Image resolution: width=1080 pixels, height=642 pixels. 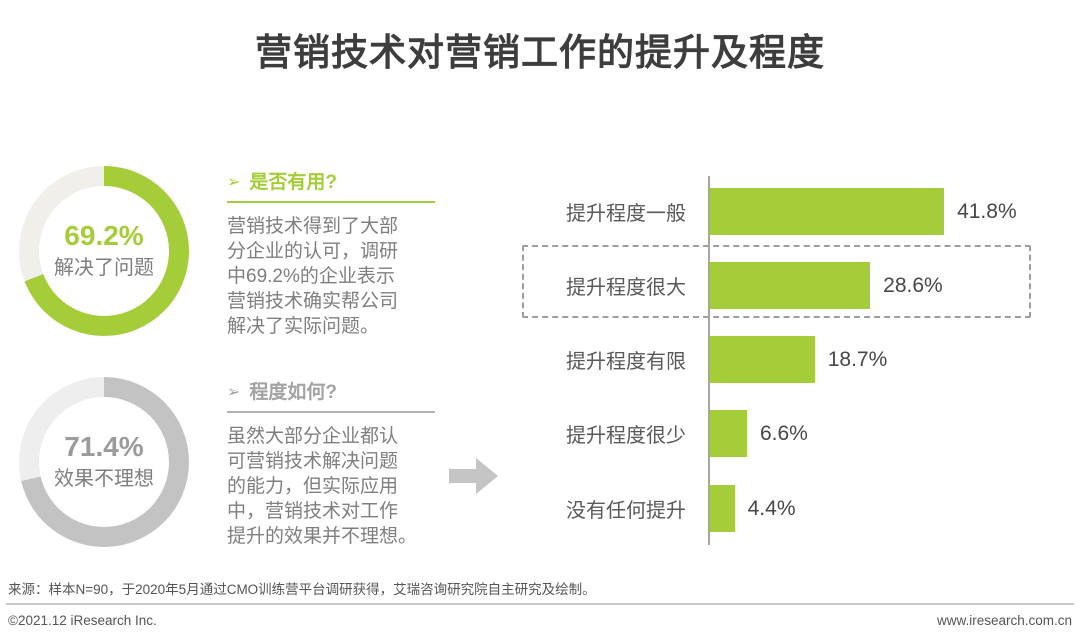 What do you see at coordinates (293, 182) in the screenshot?
I see `section-heading-text: 是否有用?` at bounding box center [293, 182].